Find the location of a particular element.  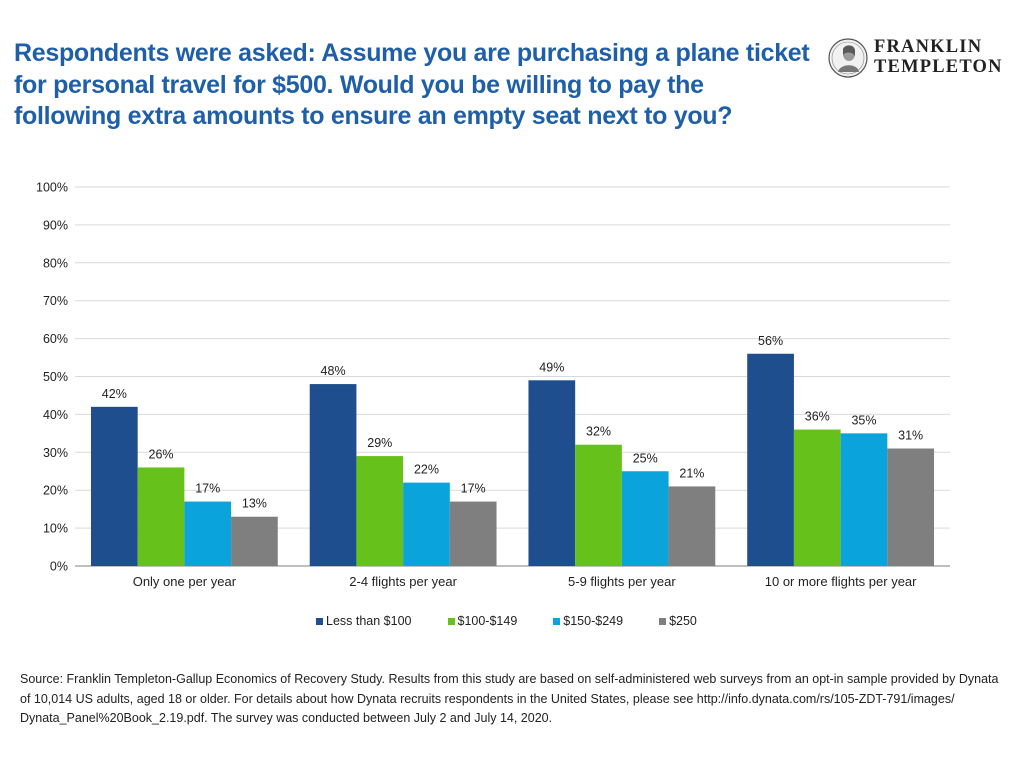

legend-item: $150-$249 is located at coordinates (588, 621).